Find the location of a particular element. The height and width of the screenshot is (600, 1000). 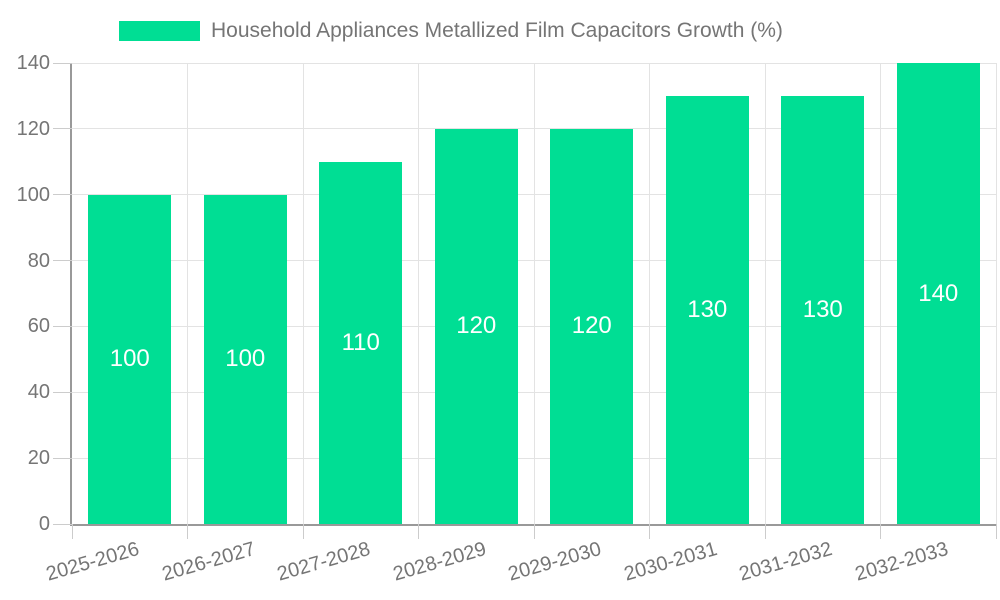

bar-2031-2032: 130 is located at coordinates (823, 309).